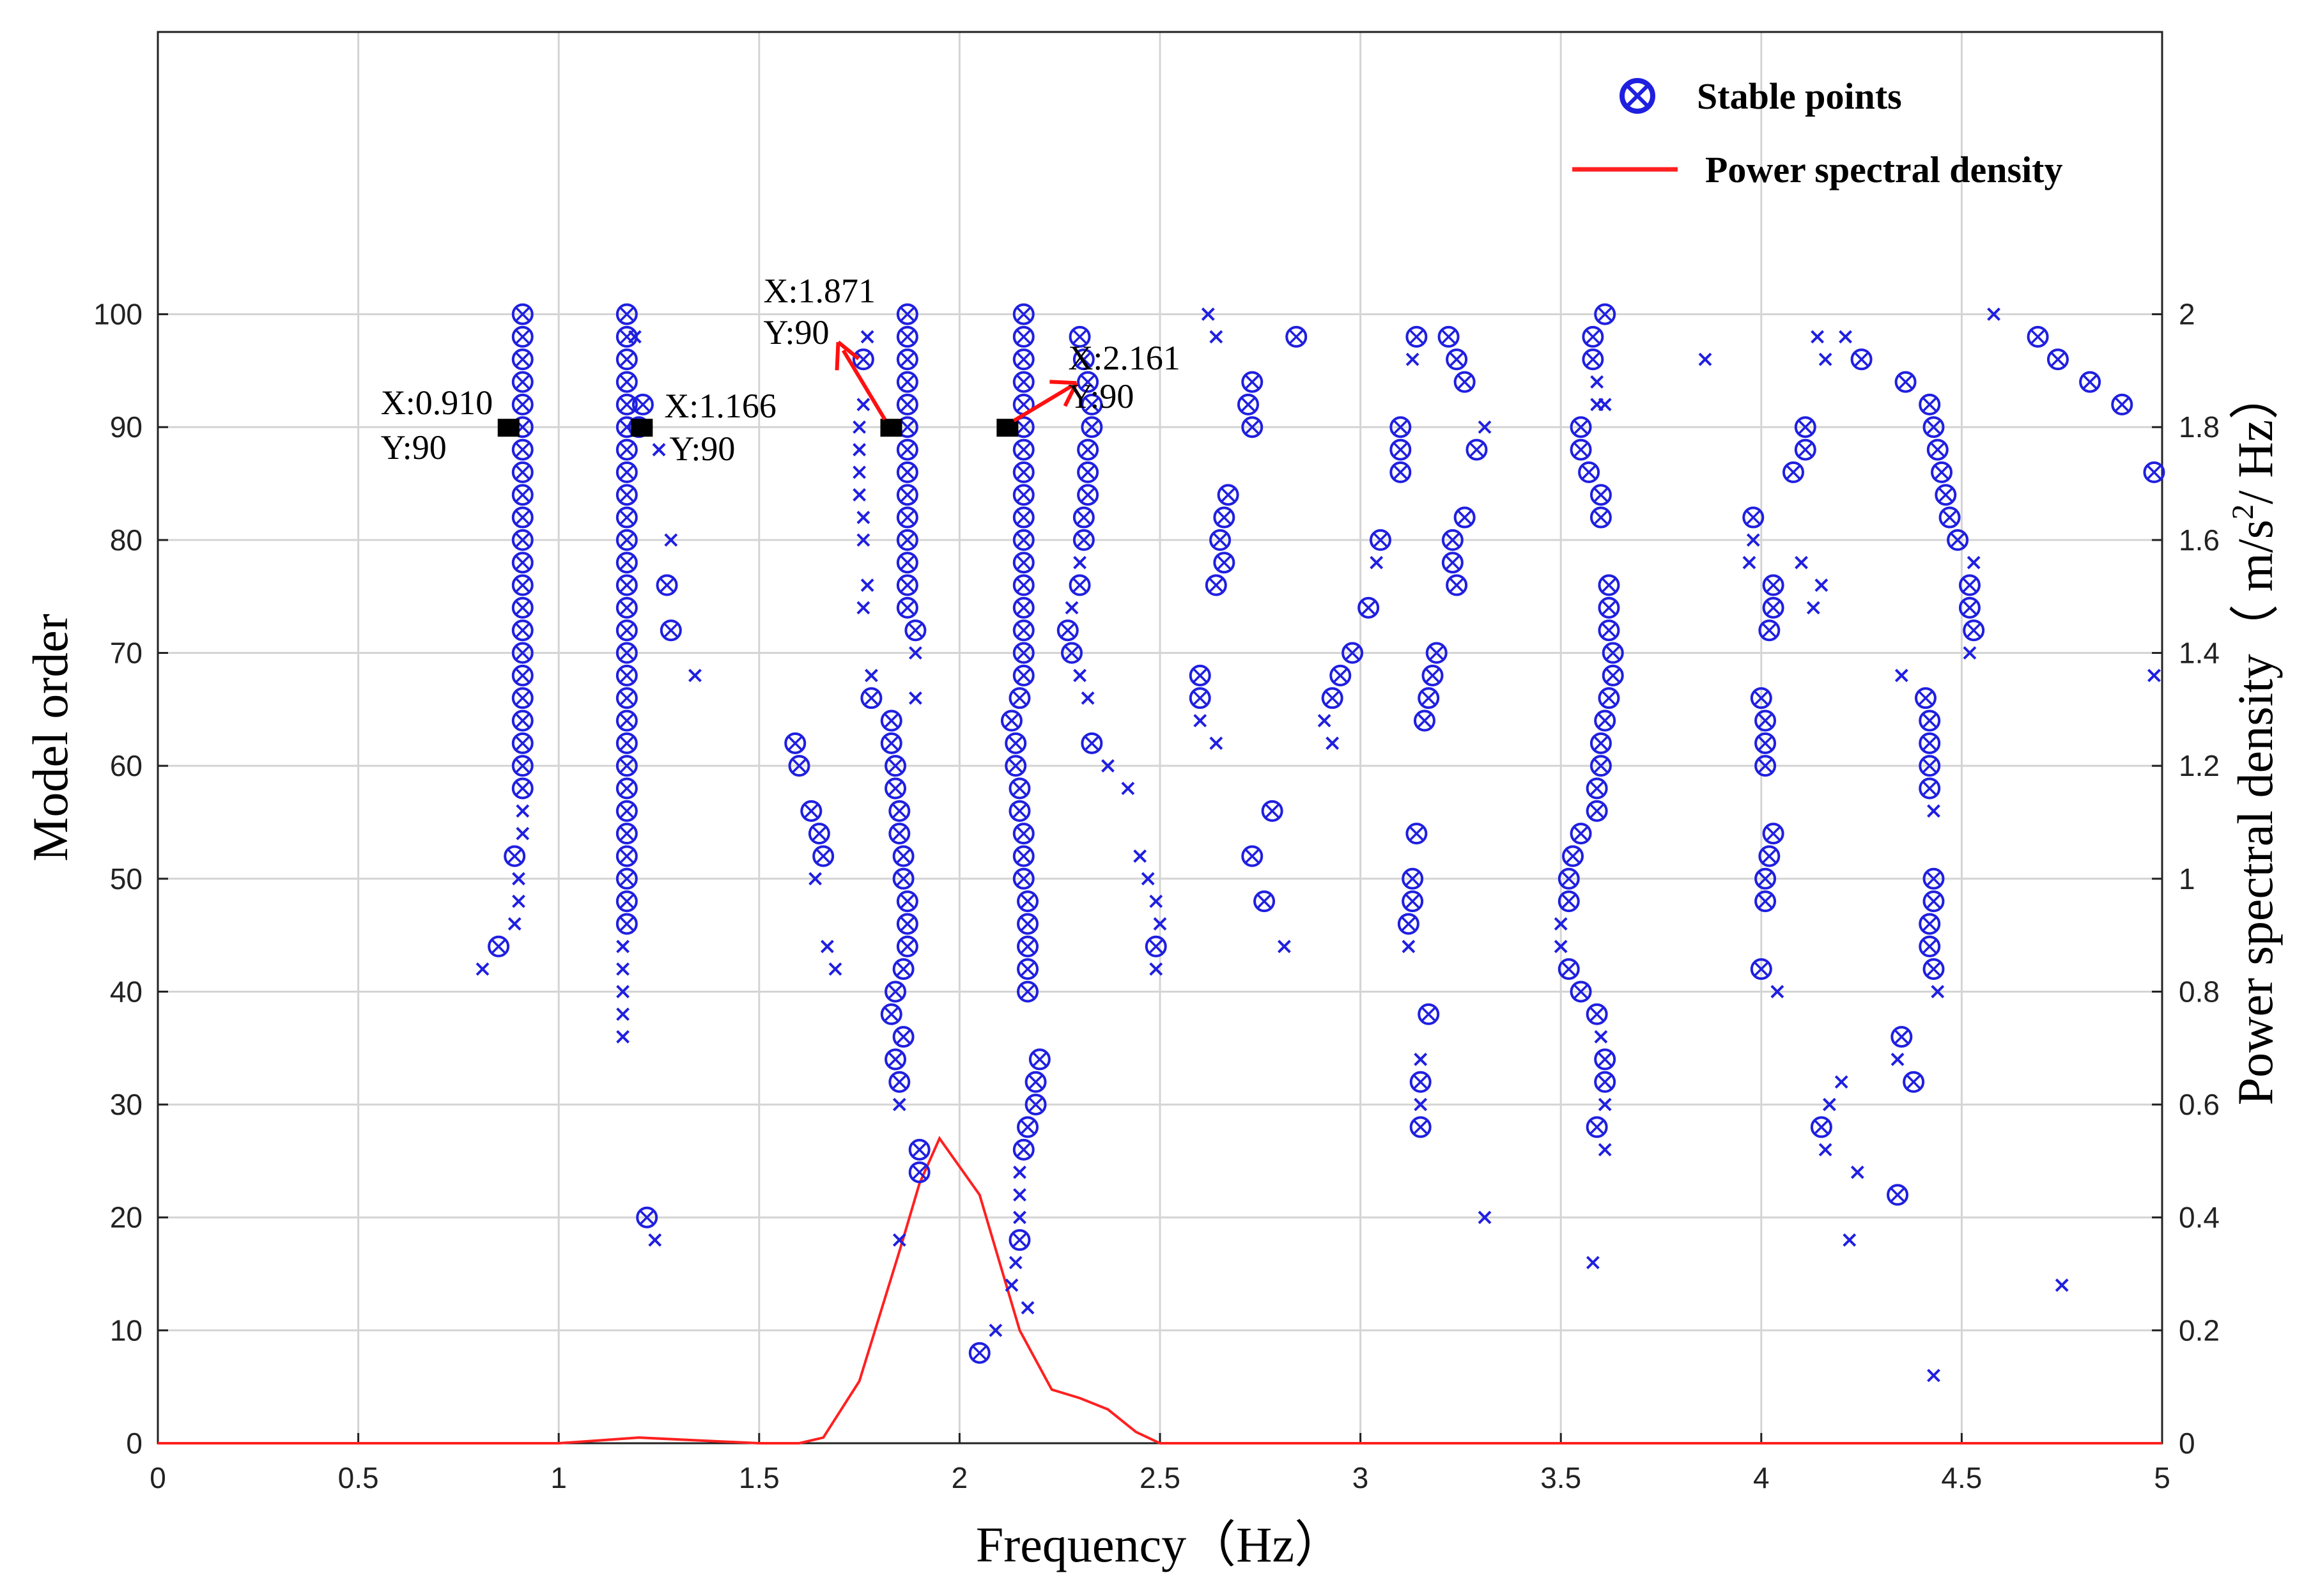 Image resolution: width=2304 pixels, height=1596 pixels. Describe the element at coordinates (2186, 879) in the screenshot. I see `y-axis-right: 0 0.2 0.4 0.6 0.8 1 1.2 1.4 1.6 1.8 2` at that location.